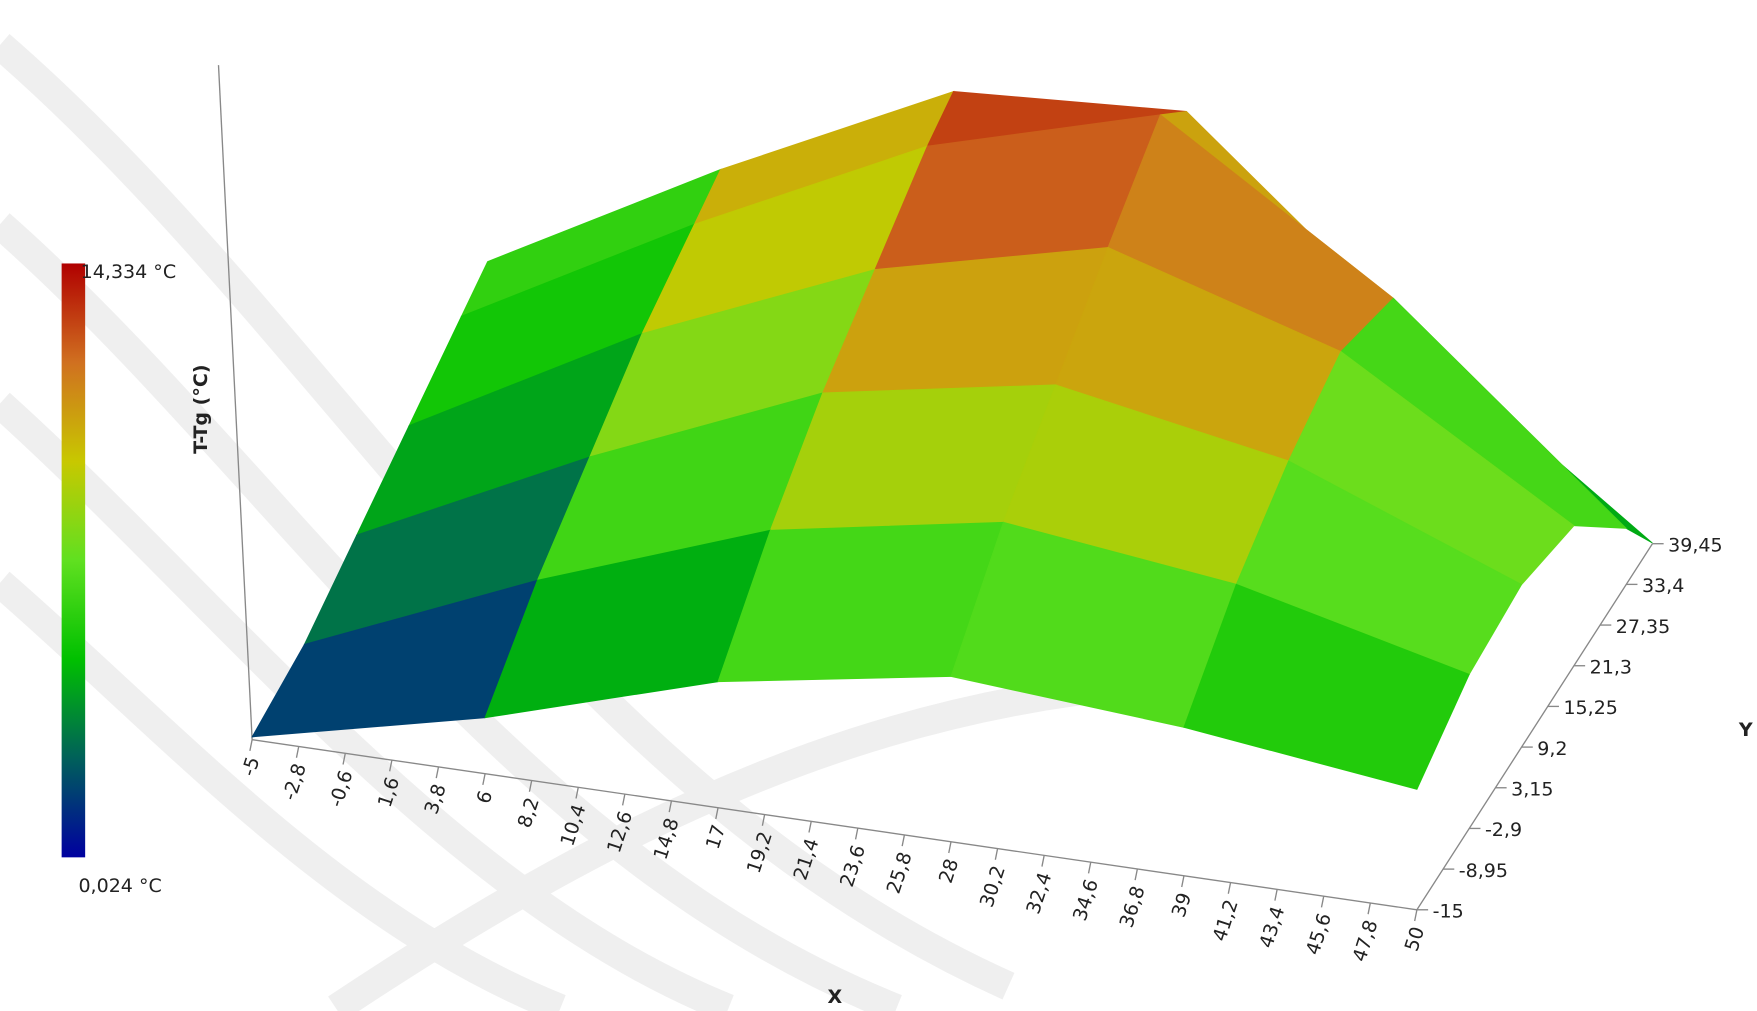 The height and width of the screenshot is (1011, 1757). Describe the element at coordinates (949, 871) in the screenshot. I see `x-tick-label: 28` at that location.